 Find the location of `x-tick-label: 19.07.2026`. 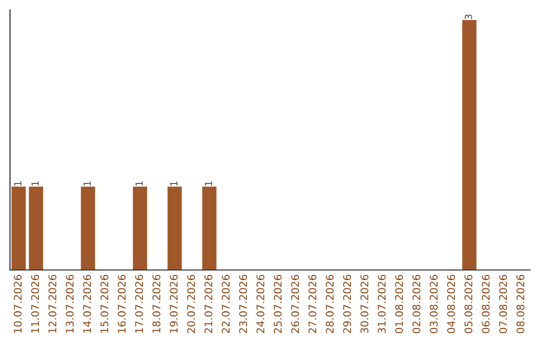

x-tick-label: 19.07.2026 is located at coordinates (174, 303).